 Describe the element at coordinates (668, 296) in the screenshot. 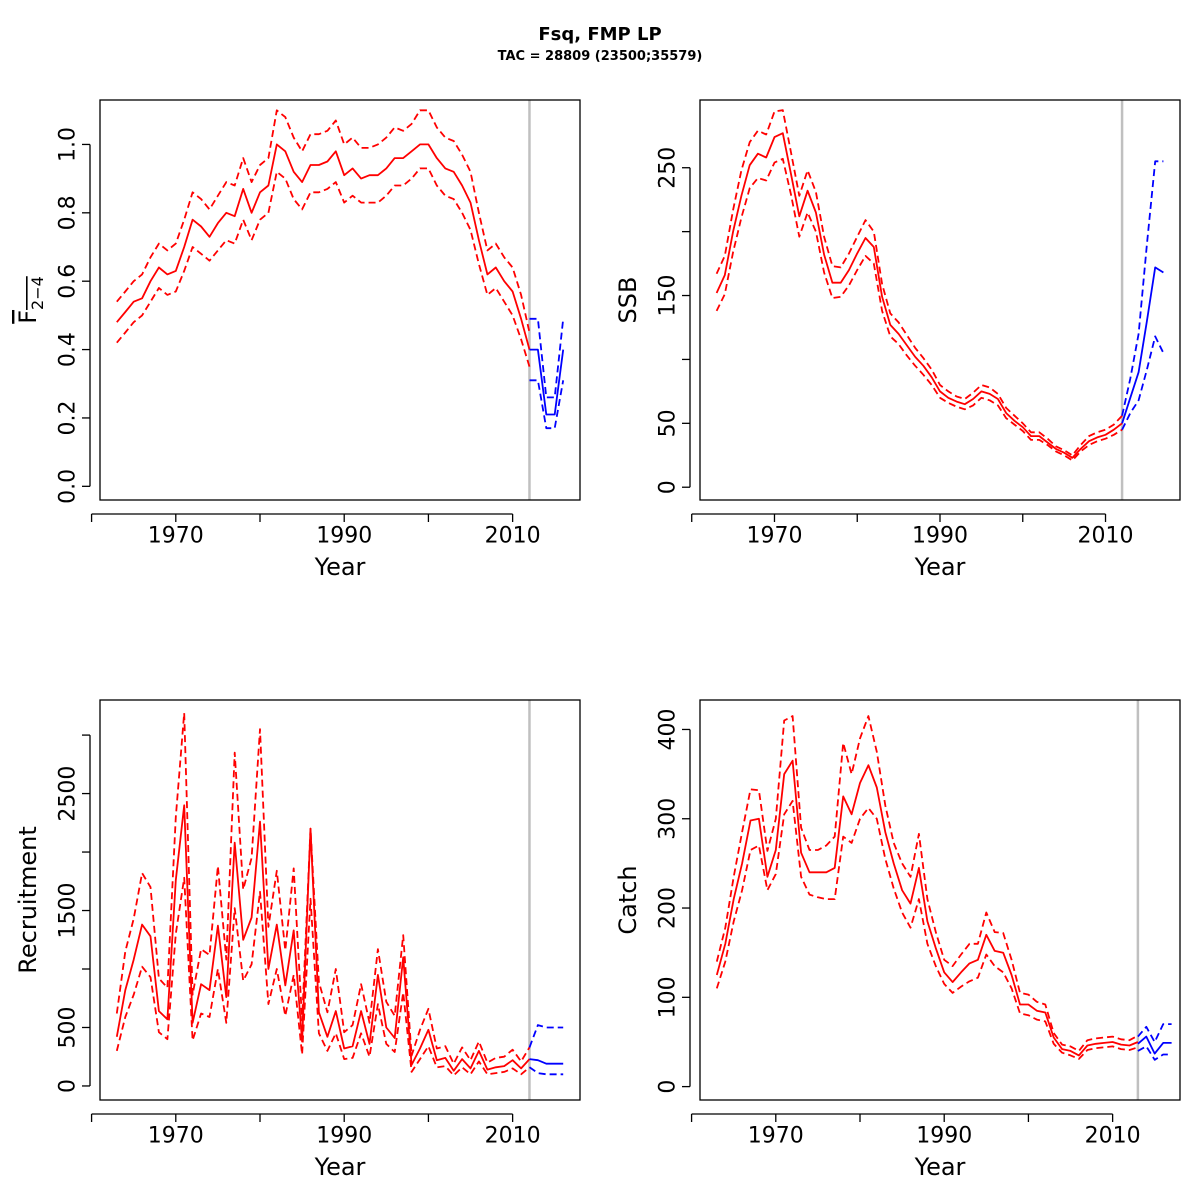

I see `y-tick-label: 150` at that location.